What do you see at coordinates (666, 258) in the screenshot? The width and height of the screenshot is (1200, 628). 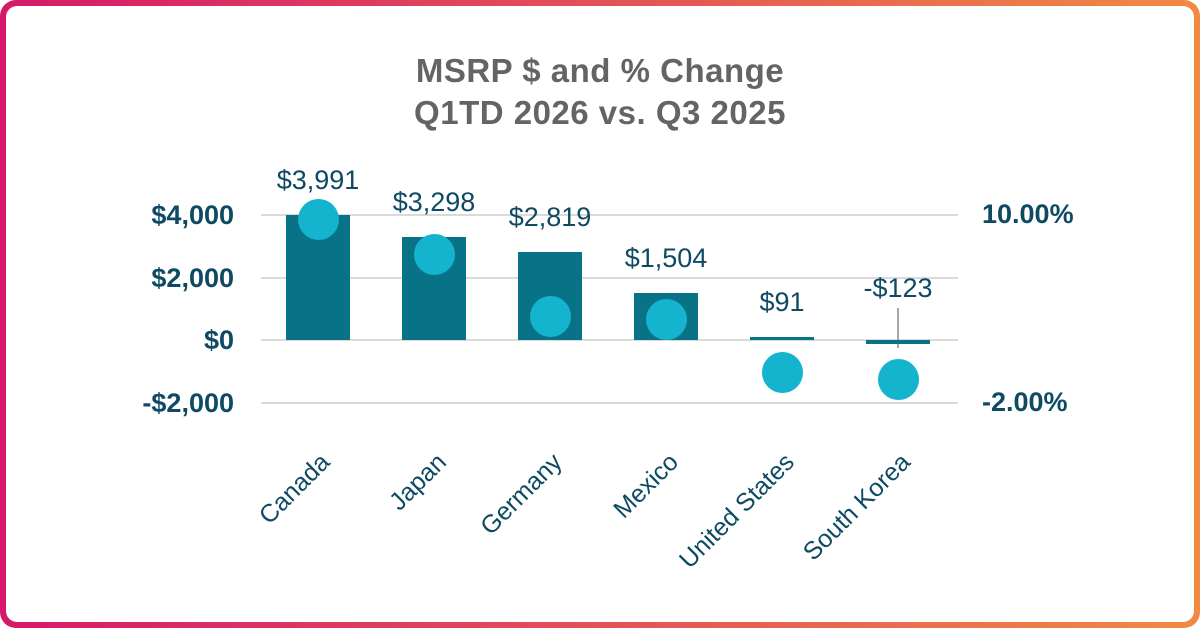 I see `bar-value-label: $1,504` at bounding box center [666, 258].